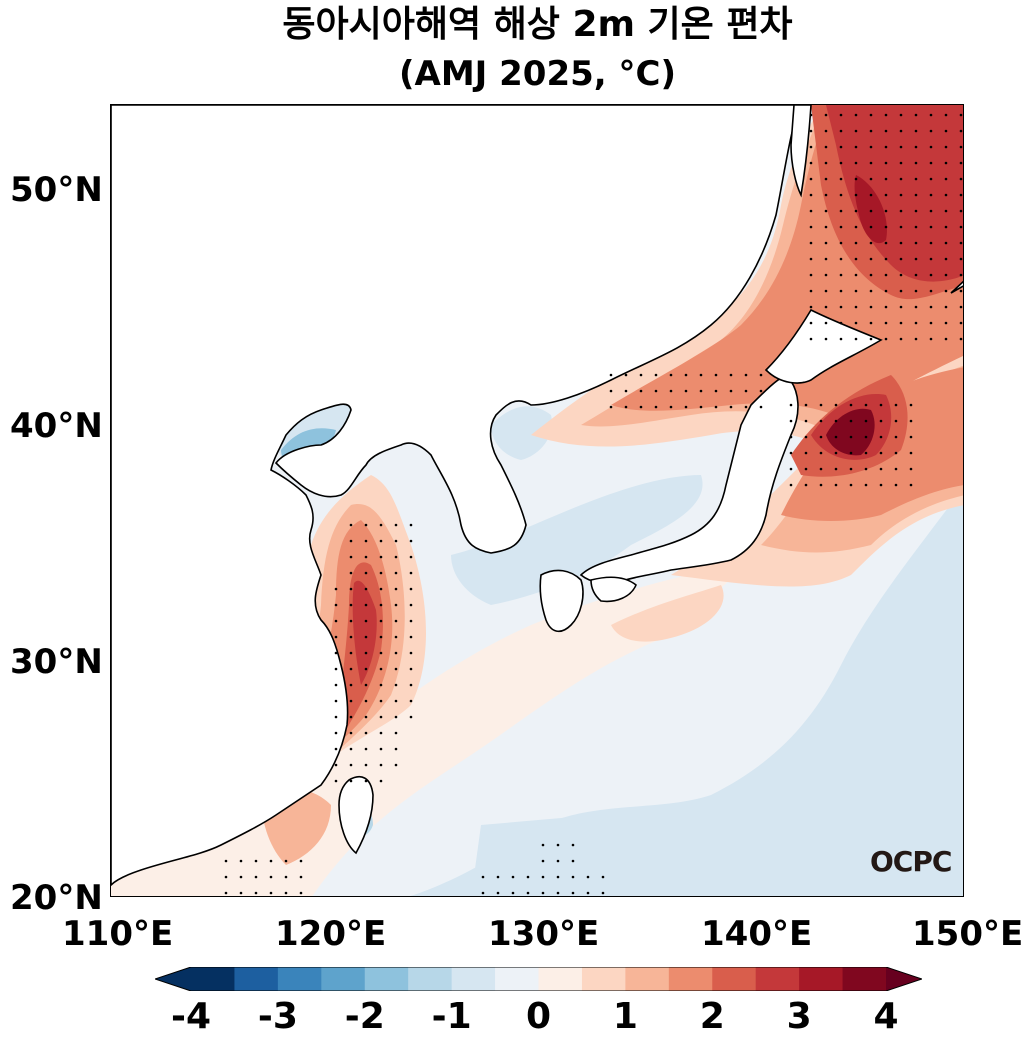 The height and width of the screenshot is (1048, 1025). Describe the element at coordinates (799, 1016) in the screenshot. I see `colorbar-label: 3` at that location.